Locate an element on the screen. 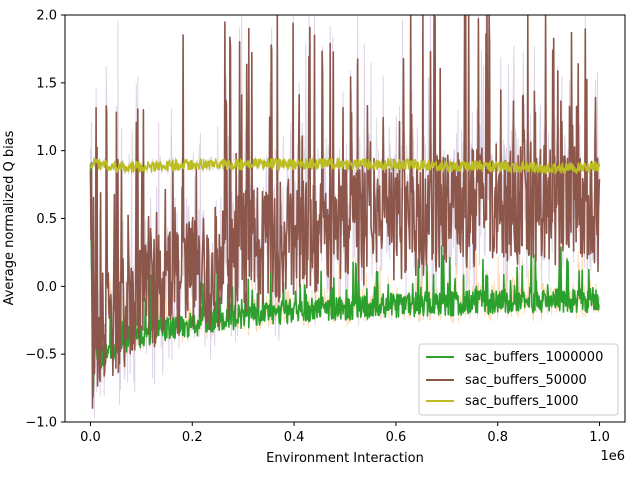 The height and width of the screenshot is (480, 640). x-axis-multiplier: 1e6 is located at coordinates (612, 456).